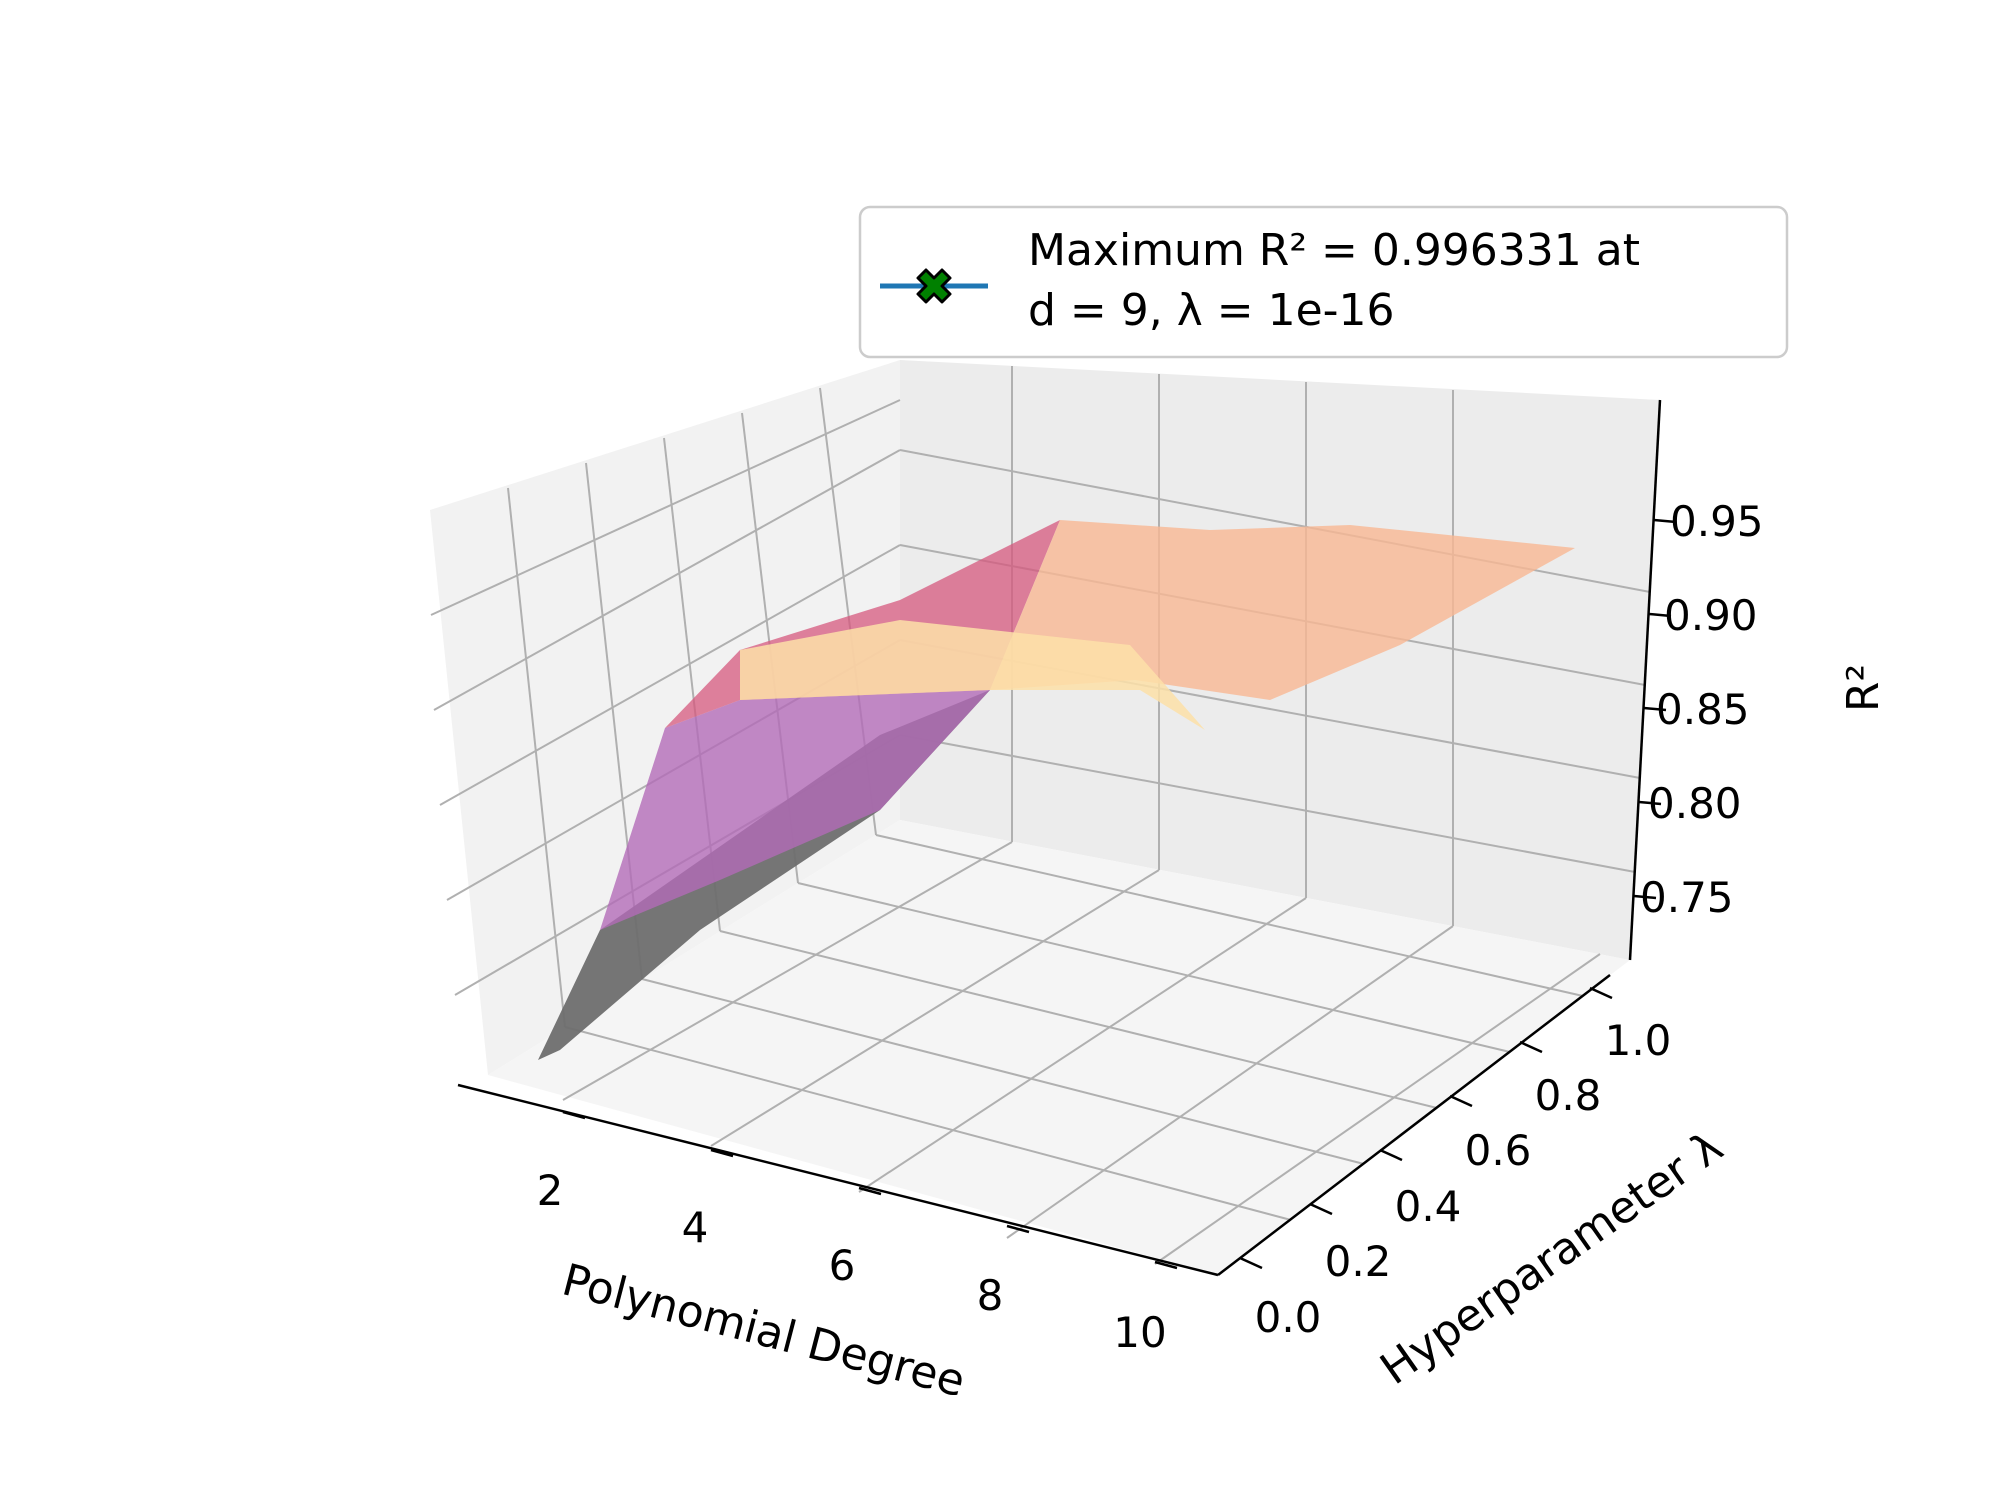 The image size is (2000, 1500). I want to click on z-tick-marks, so click(1655, 709).